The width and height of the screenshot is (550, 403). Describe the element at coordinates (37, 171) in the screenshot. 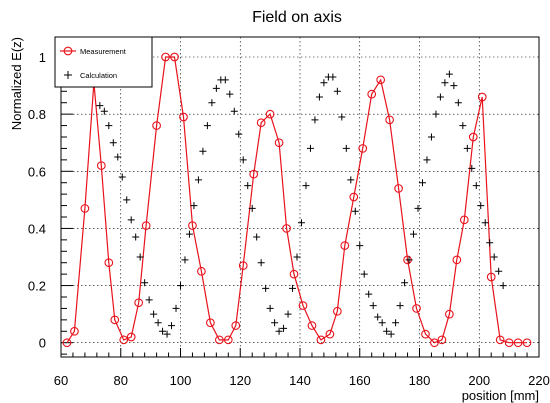

I see `y-tick-label: 0.6` at that location.